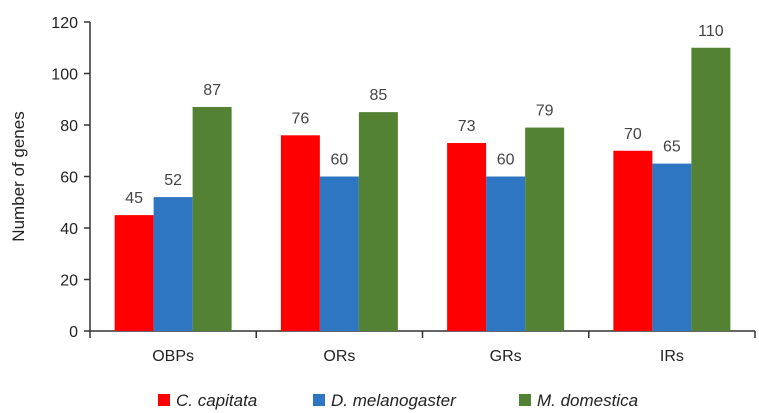  What do you see at coordinates (216, 400) in the screenshot?
I see `legend-label: C. capitata` at bounding box center [216, 400].